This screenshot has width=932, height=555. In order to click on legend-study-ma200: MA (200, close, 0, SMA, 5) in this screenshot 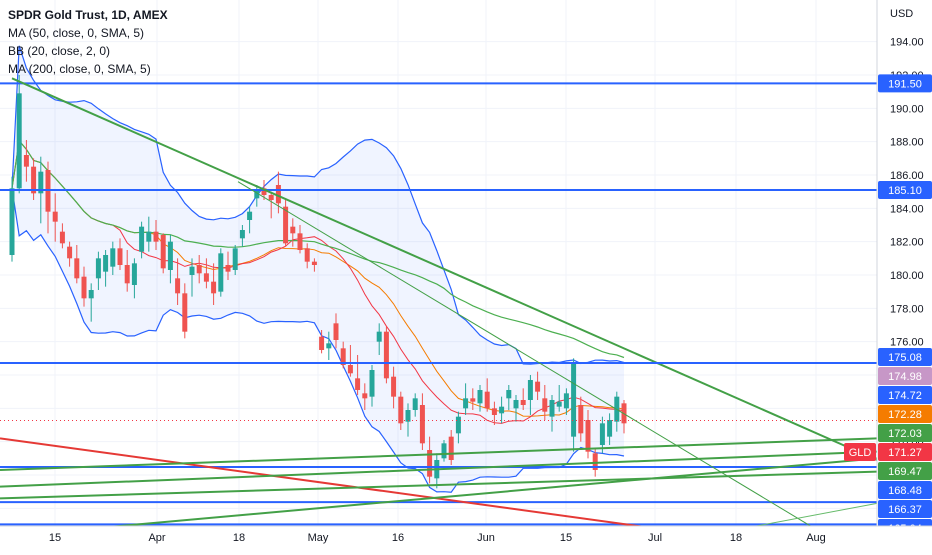, I will do `click(79, 69)`.